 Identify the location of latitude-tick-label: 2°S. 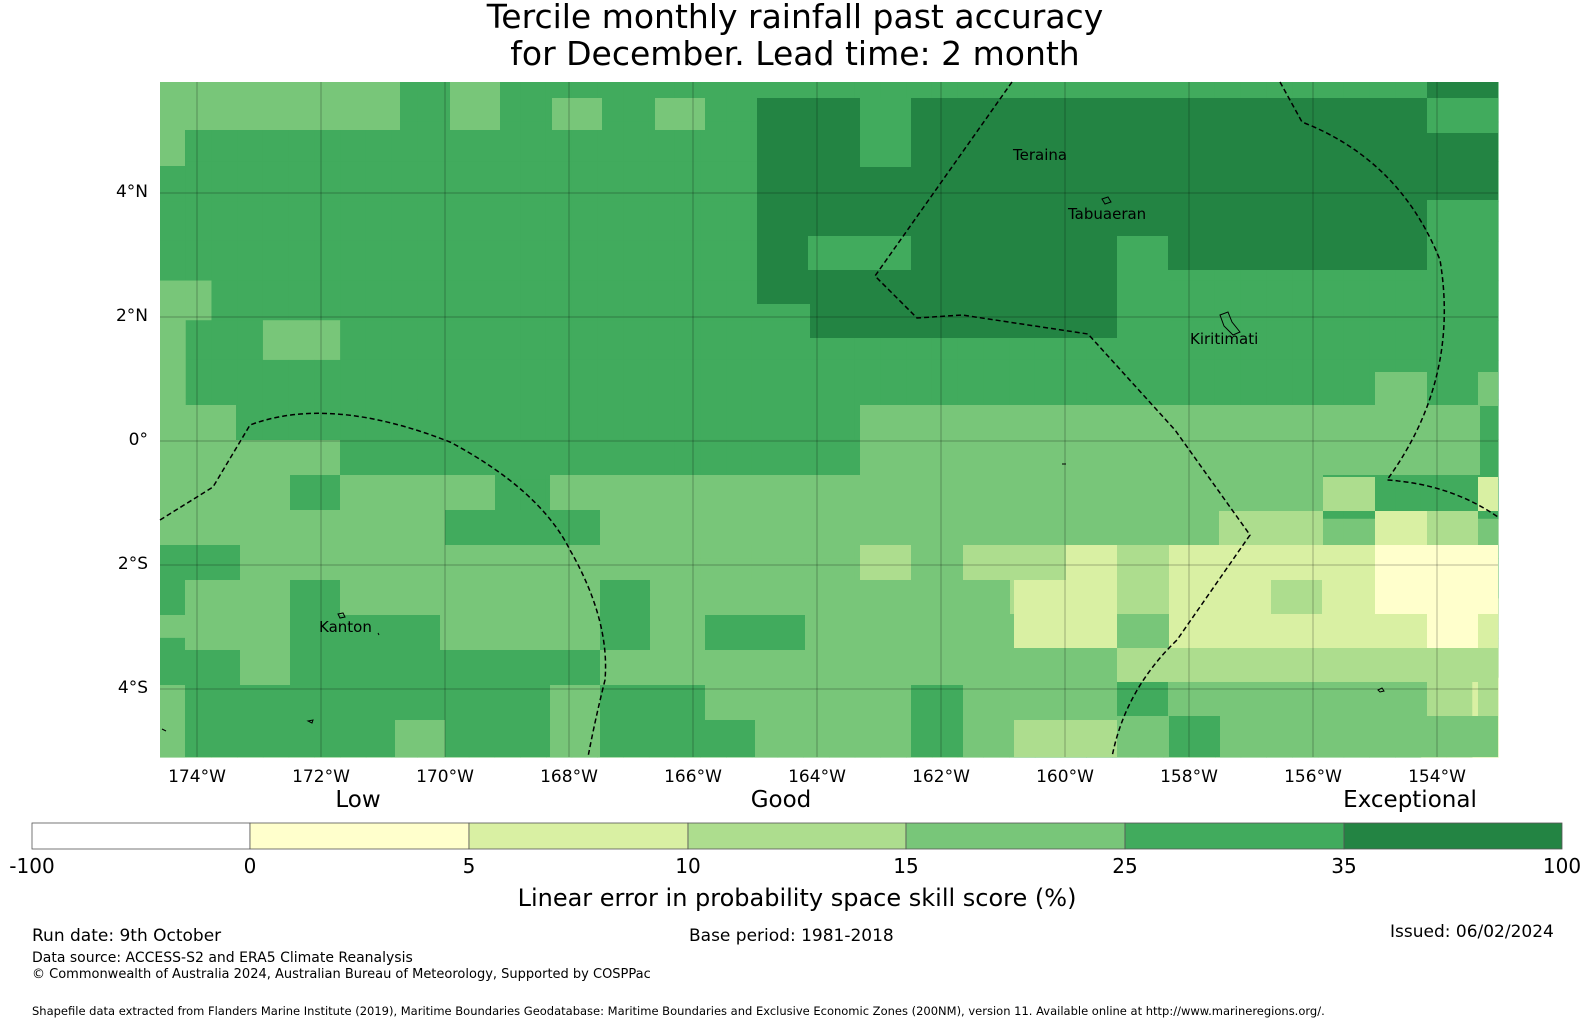
(132, 564).